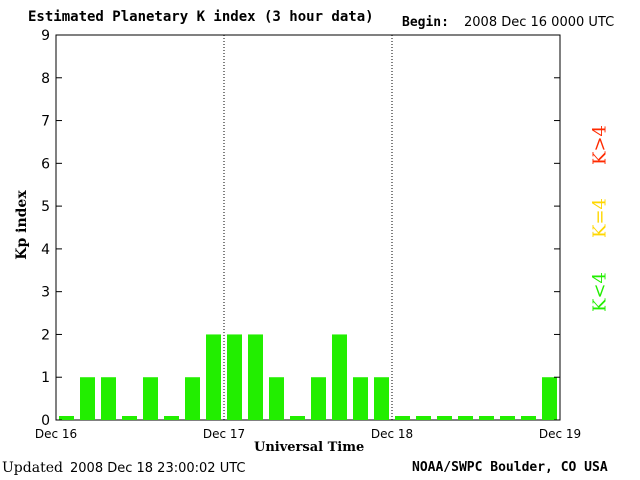 The width and height of the screenshot is (640, 480). I want to click on updated-label: Updated, so click(32, 468).